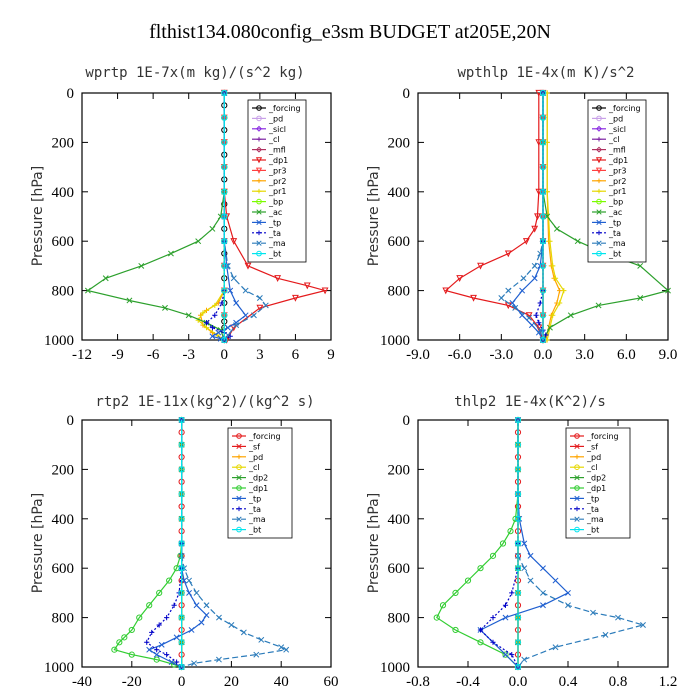 Image resolution: width=700 pixels, height=700 pixels. I want to click on panel-title-rtp2: rtp2 1E-11x(kg^2)/(kg^2 s), so click(204, 402).